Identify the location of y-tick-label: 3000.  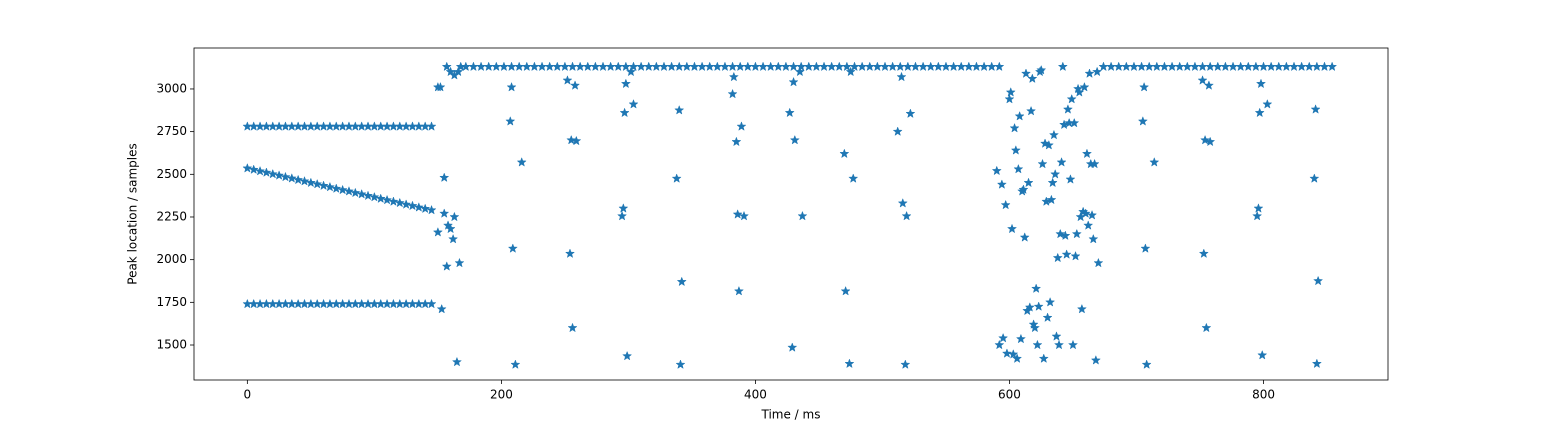
(171, 88).